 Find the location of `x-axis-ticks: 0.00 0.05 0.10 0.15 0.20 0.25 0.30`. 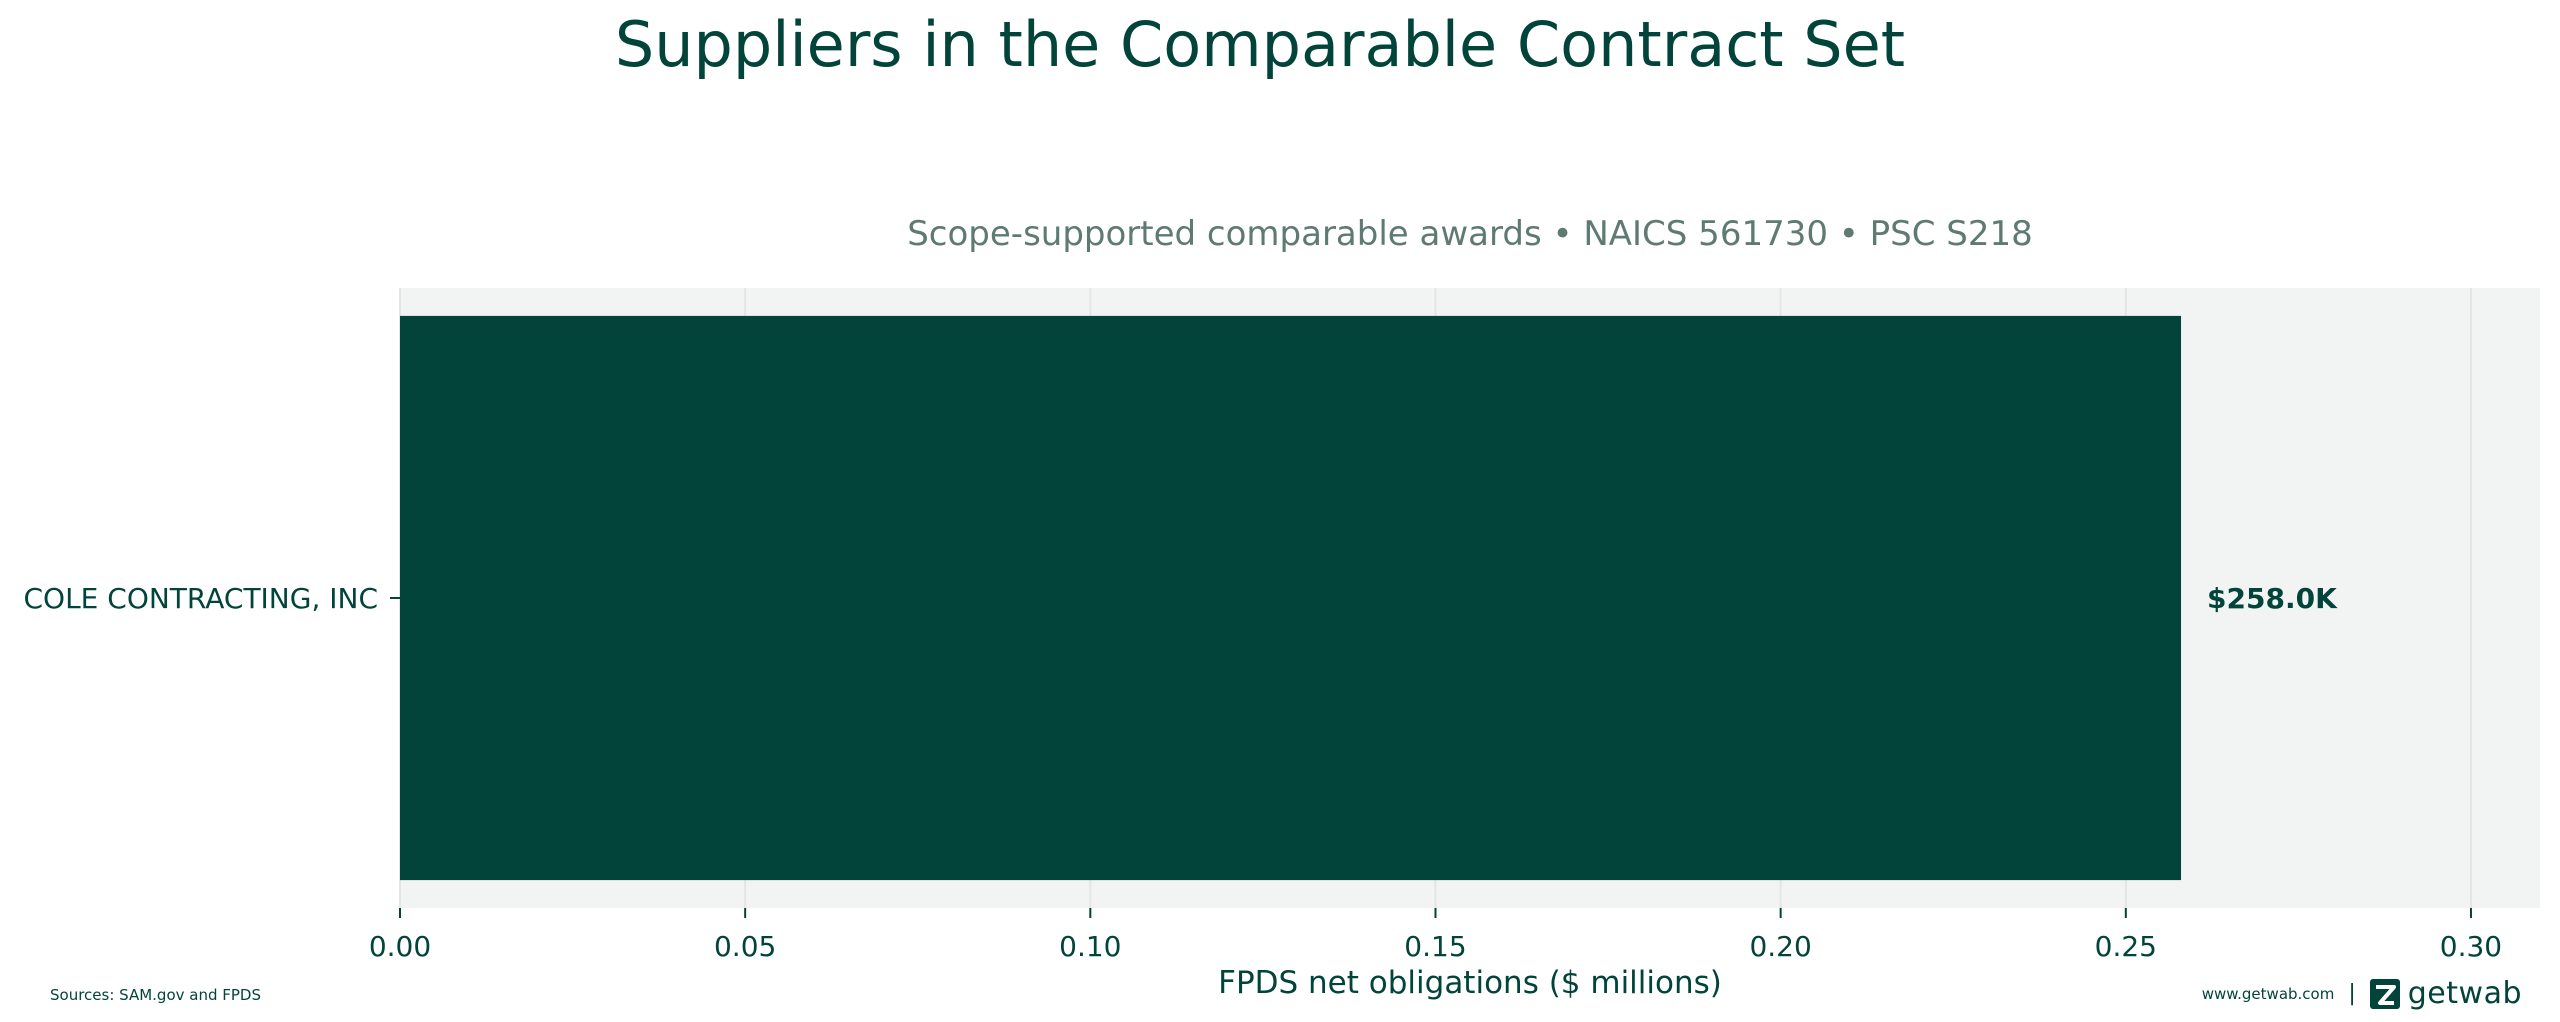

x-axis-ticks: 0.00 0.05 0.10 0.15 0.20 0.25 0.30 is located at coordinates (1435, 935).